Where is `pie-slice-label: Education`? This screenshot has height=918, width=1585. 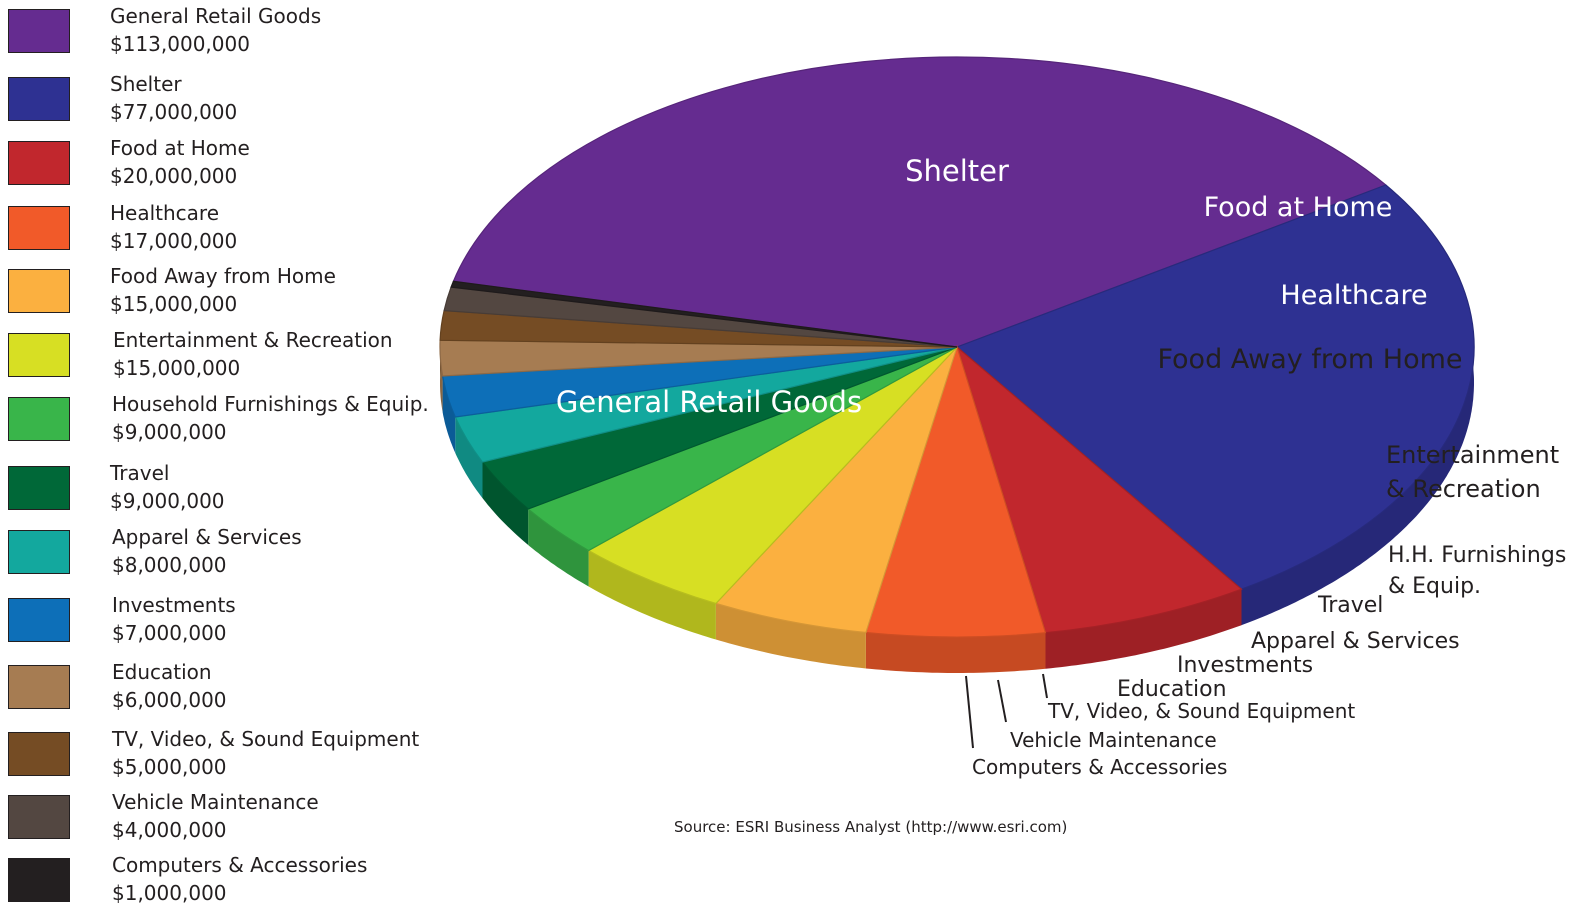
pie-slice-label: Education is located at coordinates (1172, 689).